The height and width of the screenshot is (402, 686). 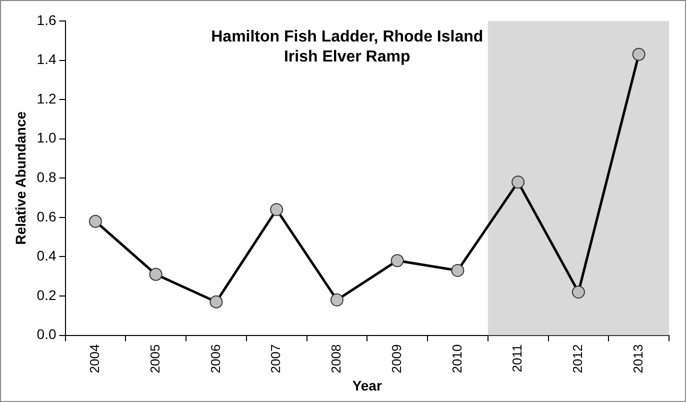 I want to click on x-tick-label: 2011, so click(x=517, y=358).